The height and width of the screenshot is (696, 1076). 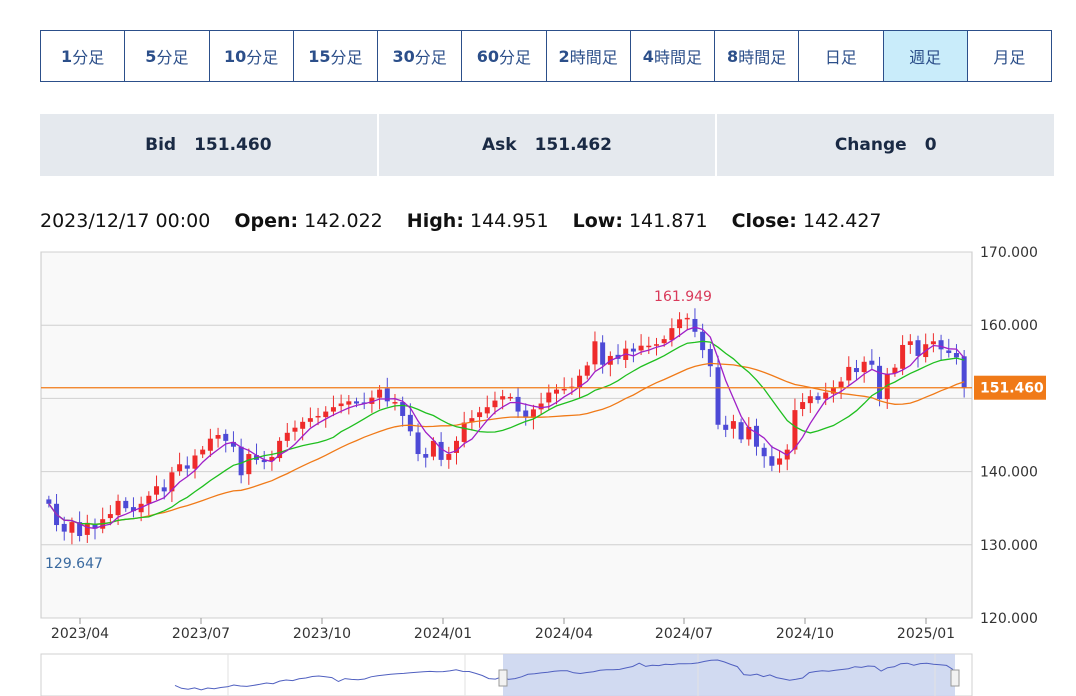 I want to click on quote-bar: Bid 151.460 Ask 151.462 Change 0, so click(x=547, y=145).